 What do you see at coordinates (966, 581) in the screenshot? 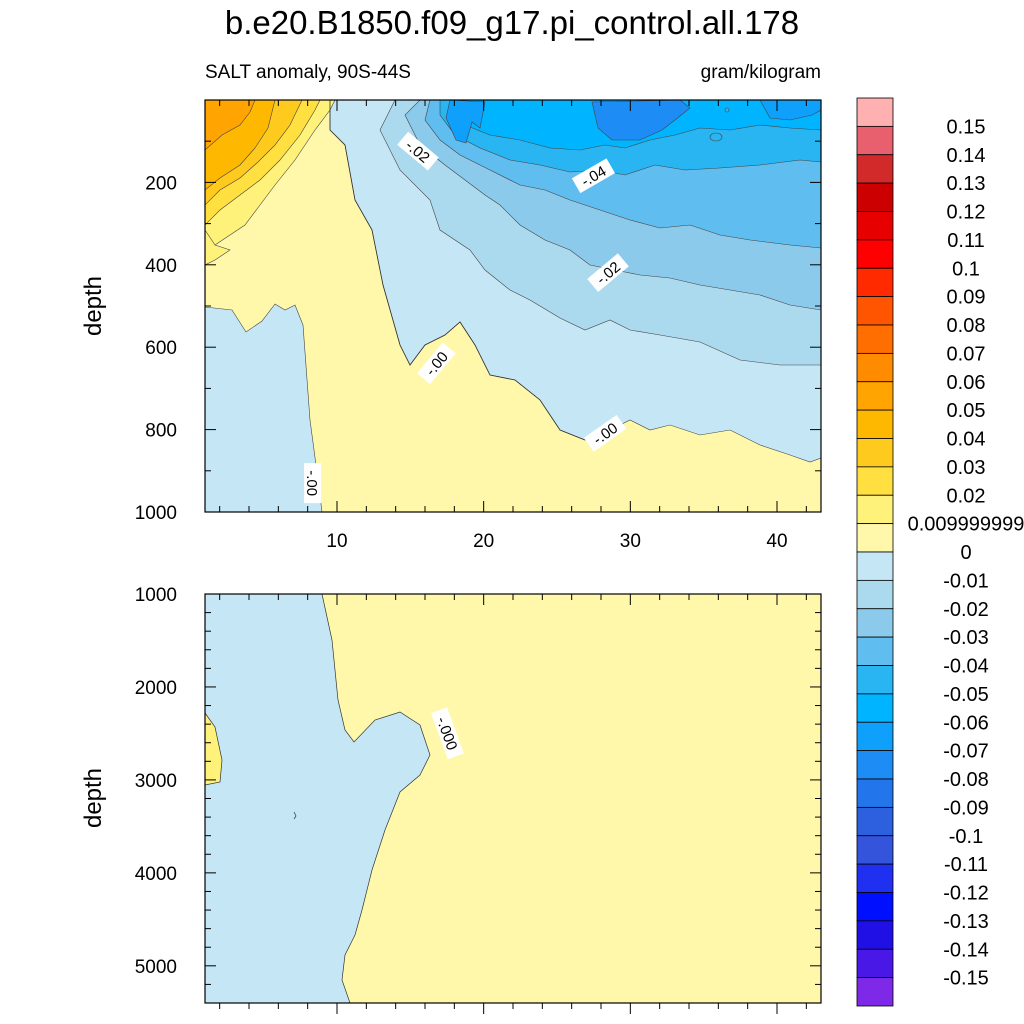
I see `colorbar-label: -0.01` at bounding box center [966, 581].